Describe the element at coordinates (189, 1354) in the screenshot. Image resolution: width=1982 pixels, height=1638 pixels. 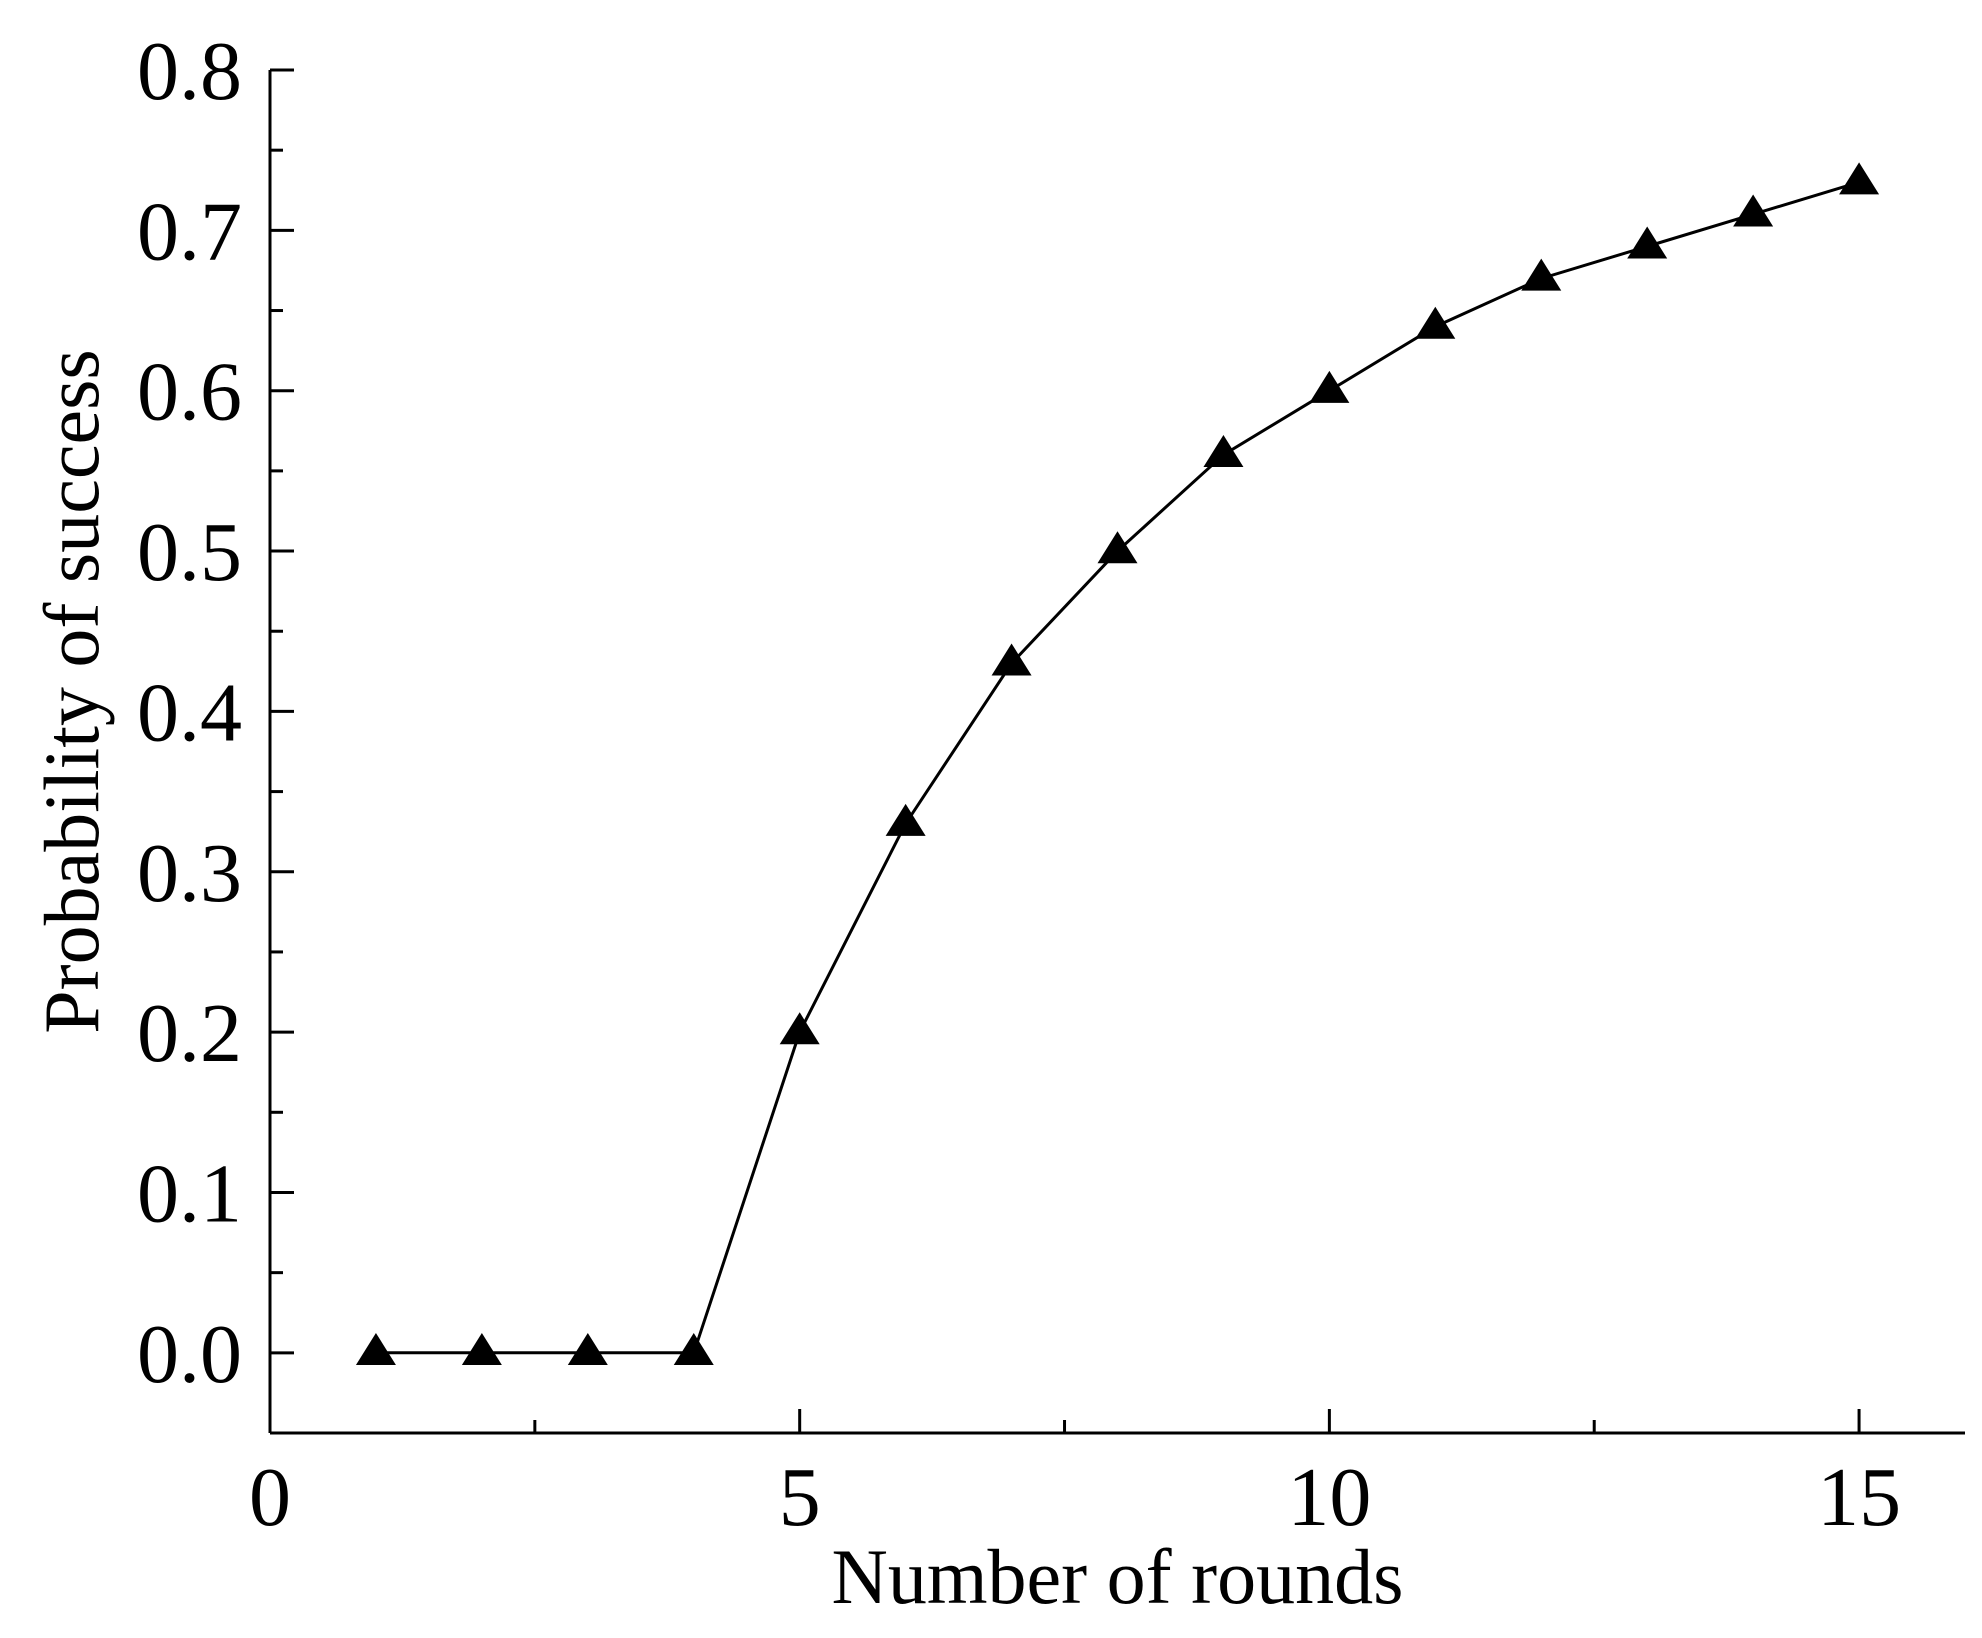
I see `y-tick-label: 0.0` at that location.